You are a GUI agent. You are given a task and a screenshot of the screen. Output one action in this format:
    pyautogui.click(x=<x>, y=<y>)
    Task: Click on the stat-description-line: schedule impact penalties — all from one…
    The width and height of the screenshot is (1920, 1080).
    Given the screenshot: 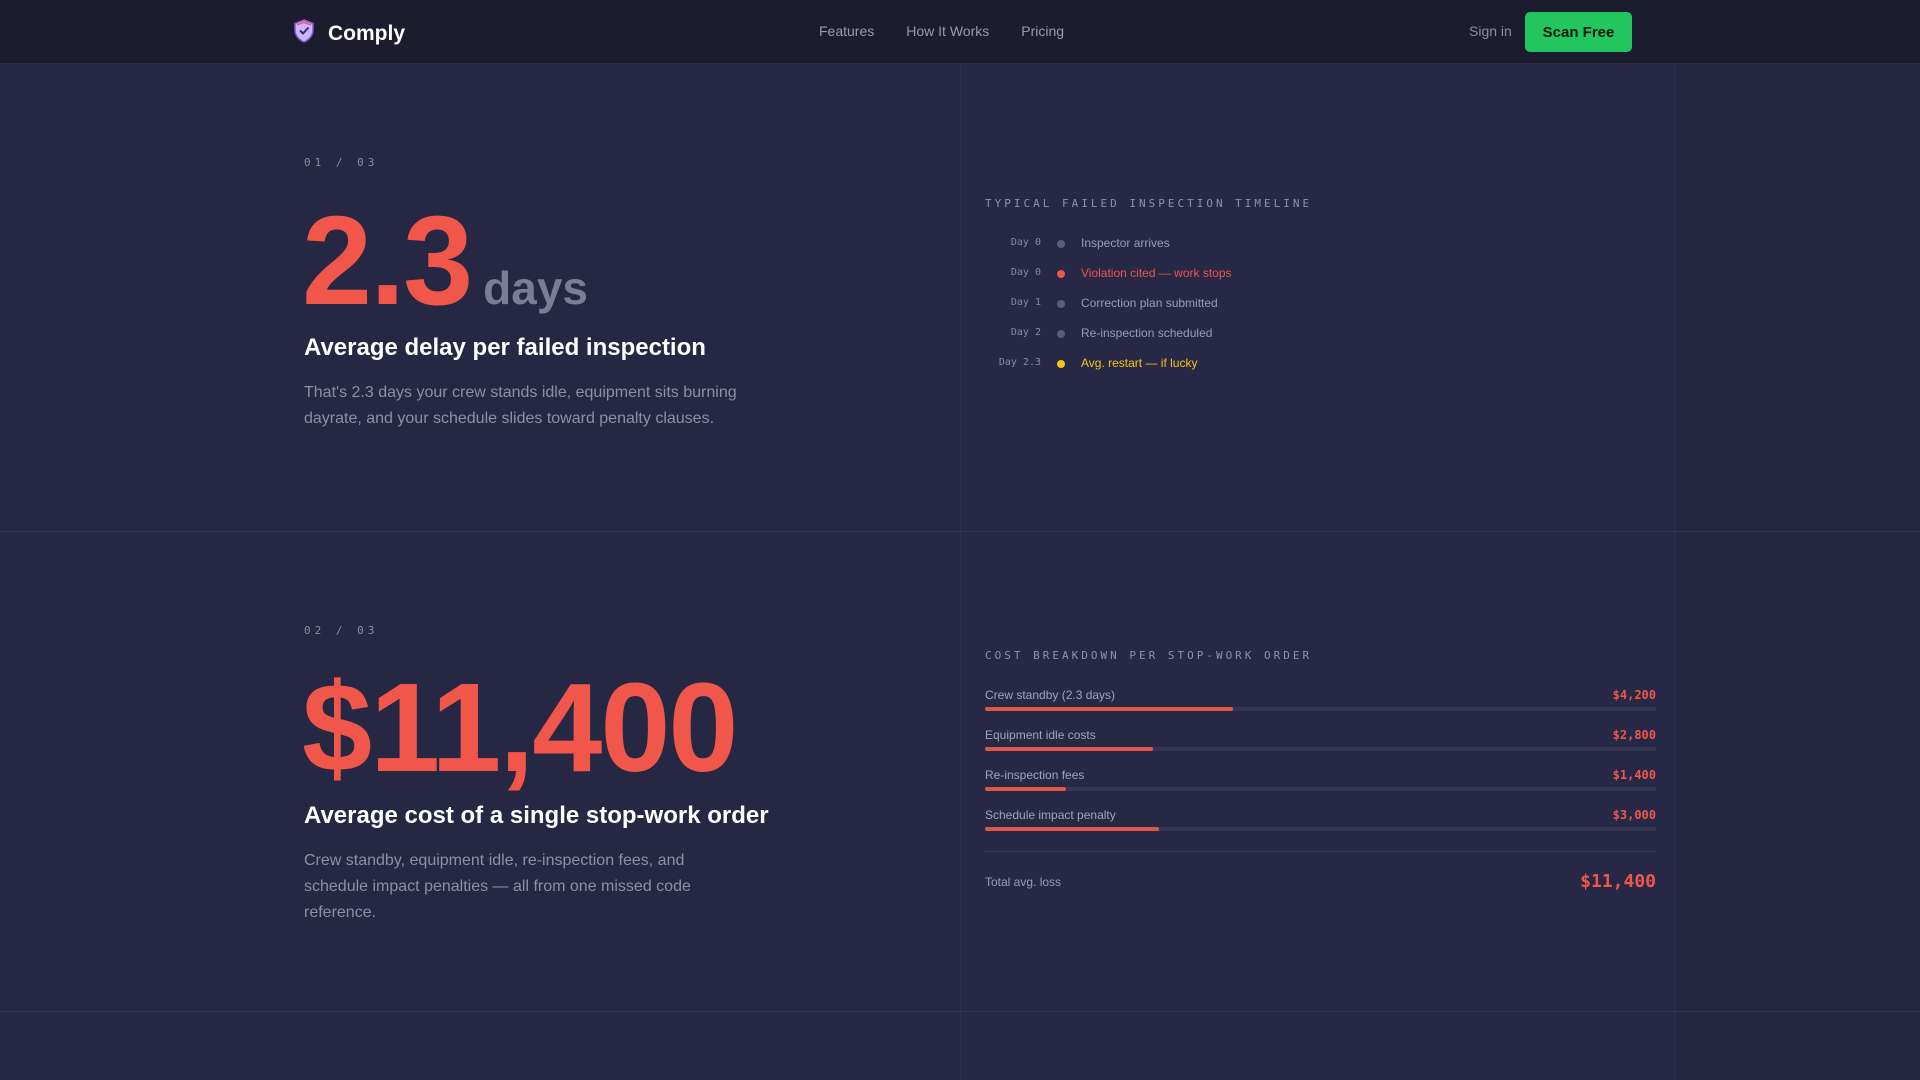 What is the action you would take?
    pyautogui.click(x=497, y=886)
    